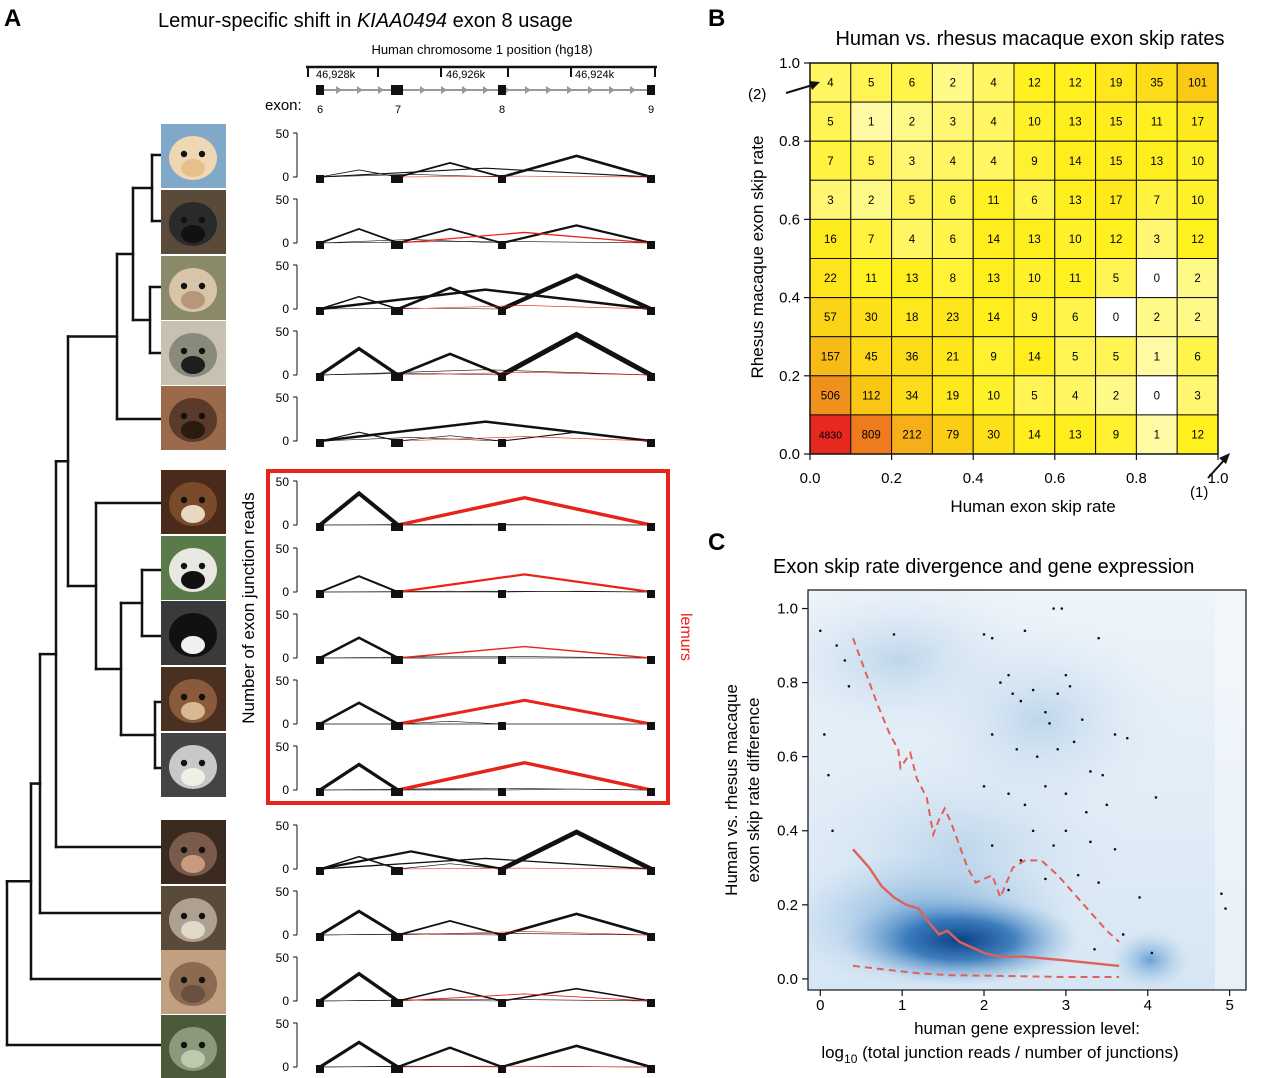 This screenshot has height=1078, width=1280. I want to click on heatmap-cell-label: 212, so click(911, 435).